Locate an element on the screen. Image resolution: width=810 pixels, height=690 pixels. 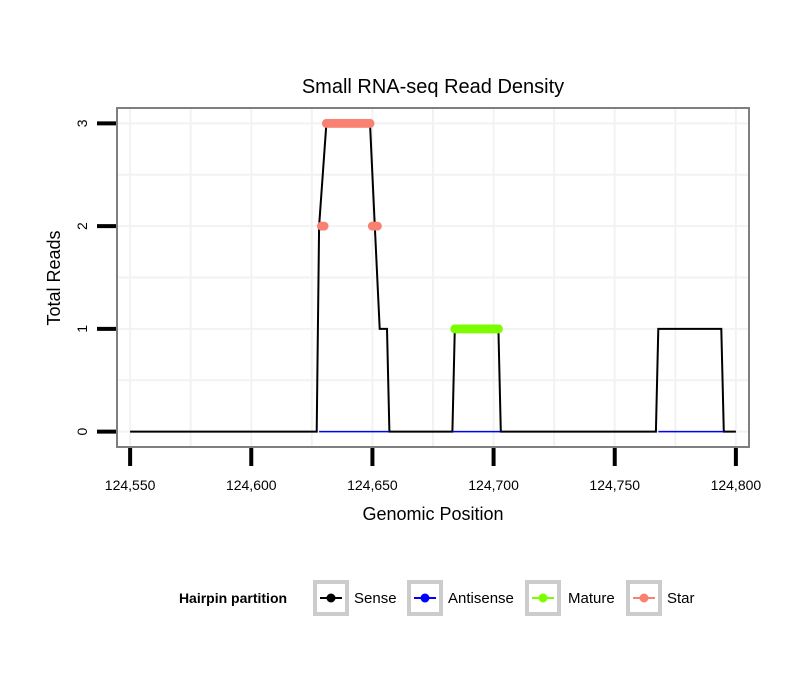
legend-label: Star is located at coordinates (681, 598).